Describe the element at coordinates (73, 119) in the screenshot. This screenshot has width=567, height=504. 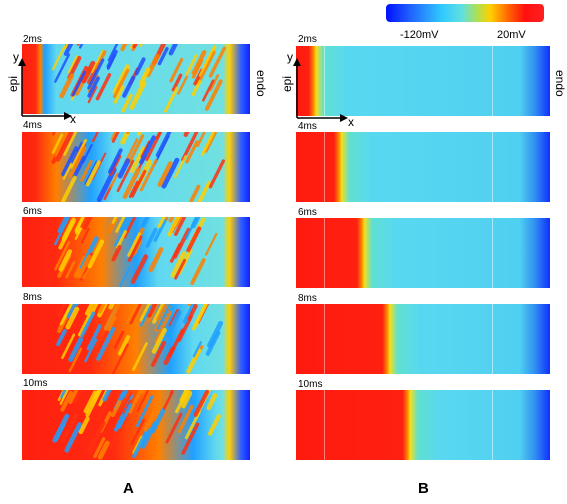
I see `x-axis-label-a: x` at that location.